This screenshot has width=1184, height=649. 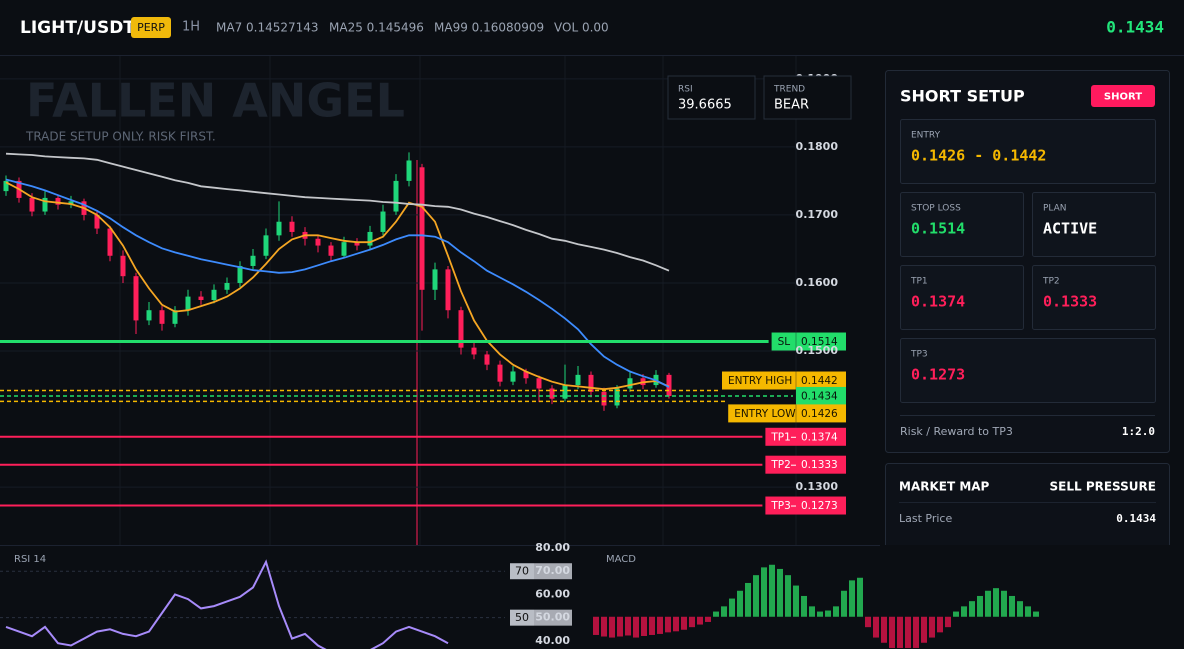 I want to click on indicator-layer: 70 50 80.00 70.00 60.00 50.00 40.00 RSI 14 MACD, so click(x=519, y=595).